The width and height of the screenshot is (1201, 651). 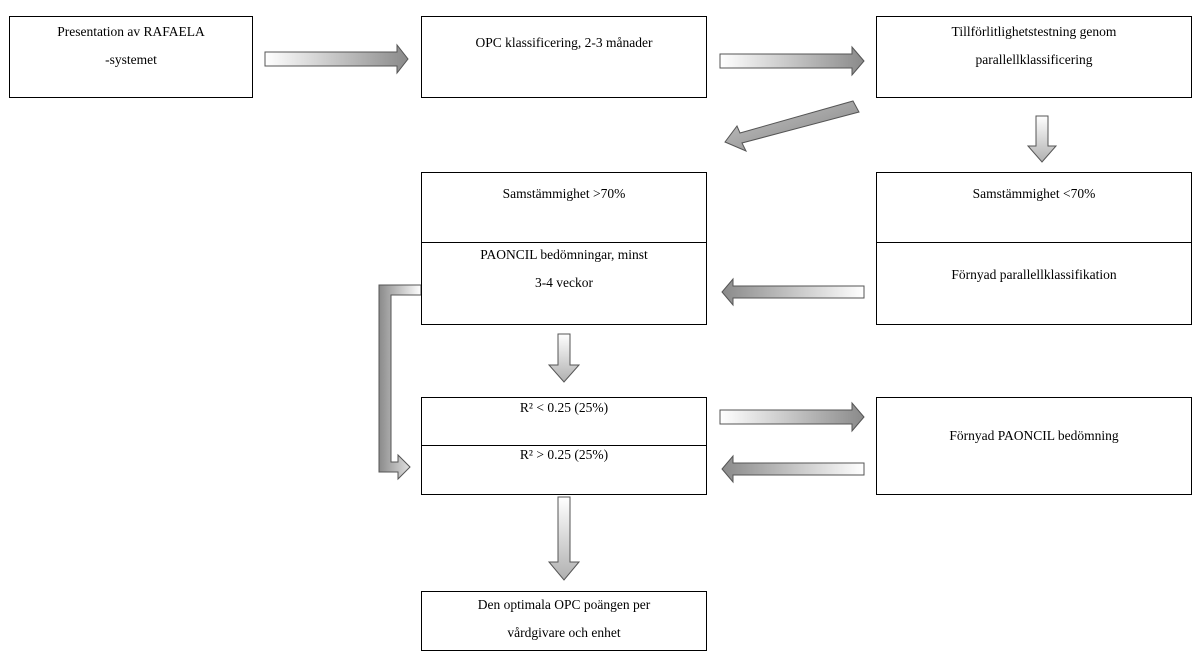 I want to click on agreement-high-cell: Samstämmighet >70%, so click(x=564, y=207).